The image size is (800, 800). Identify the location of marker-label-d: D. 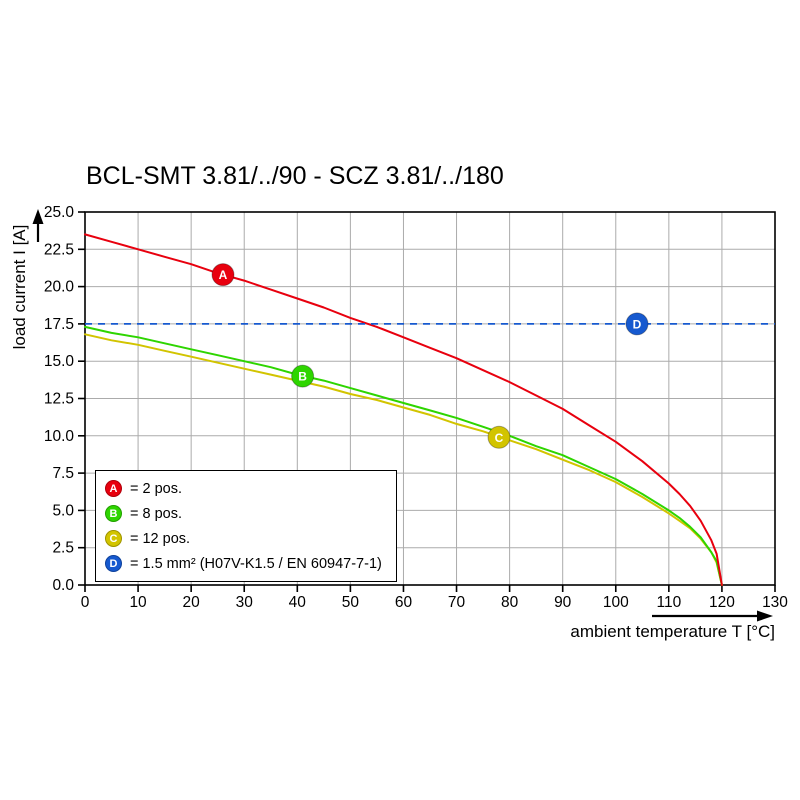
(637, 324).